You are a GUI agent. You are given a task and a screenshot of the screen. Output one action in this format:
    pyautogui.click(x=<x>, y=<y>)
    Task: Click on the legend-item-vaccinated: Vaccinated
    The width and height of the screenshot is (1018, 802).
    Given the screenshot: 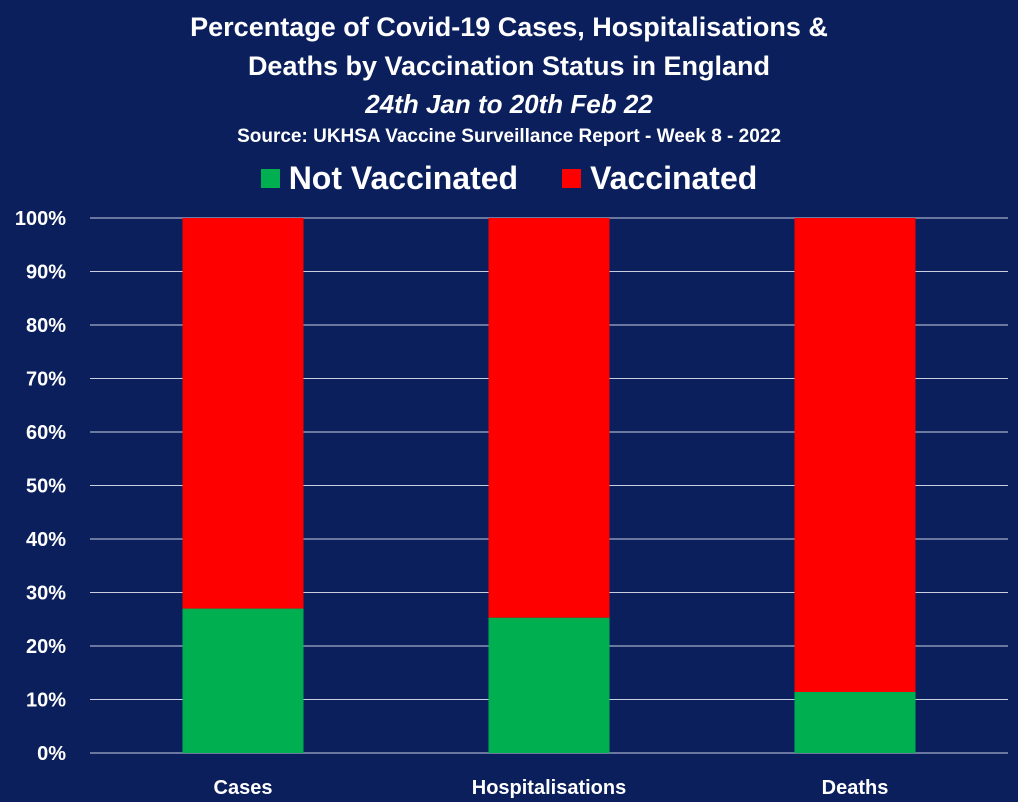 What is the action you would take?
    pyautogui.click(x=659, y=178)
    